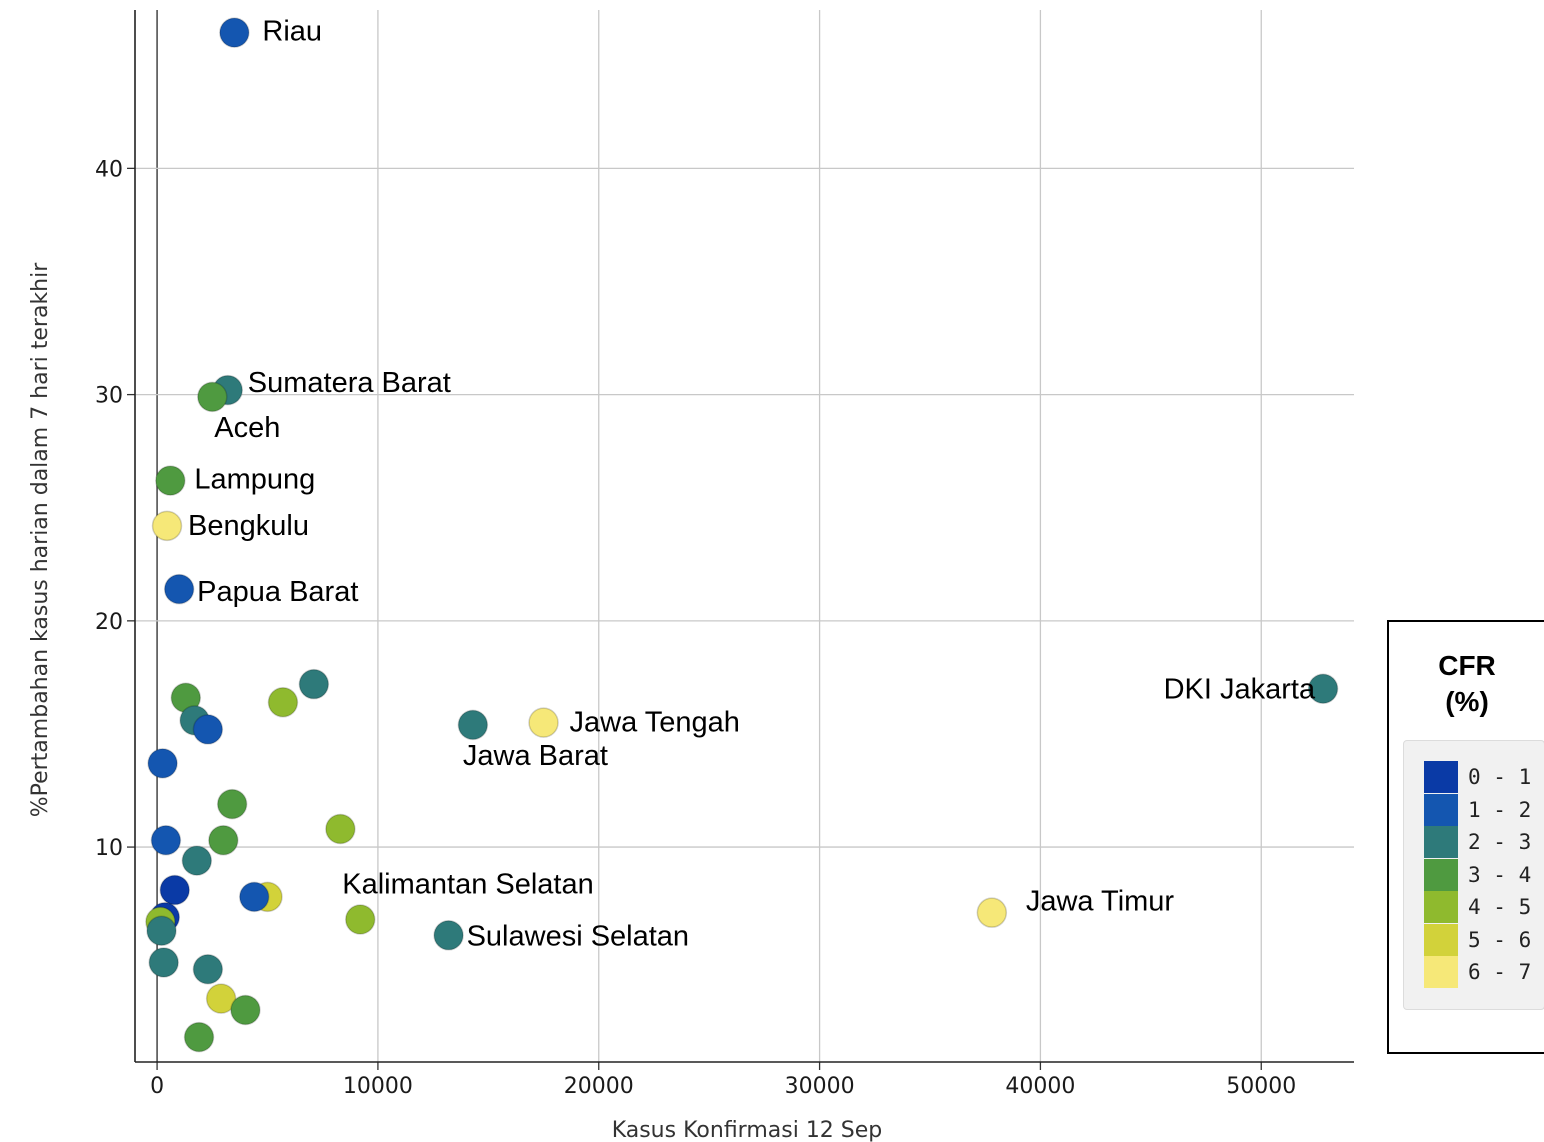 The height and width of the screenshot is (1142, 1544). Describe the element at coordinates (109, 169) in the screenshot. I see `y-tick-label: 40` at that location.